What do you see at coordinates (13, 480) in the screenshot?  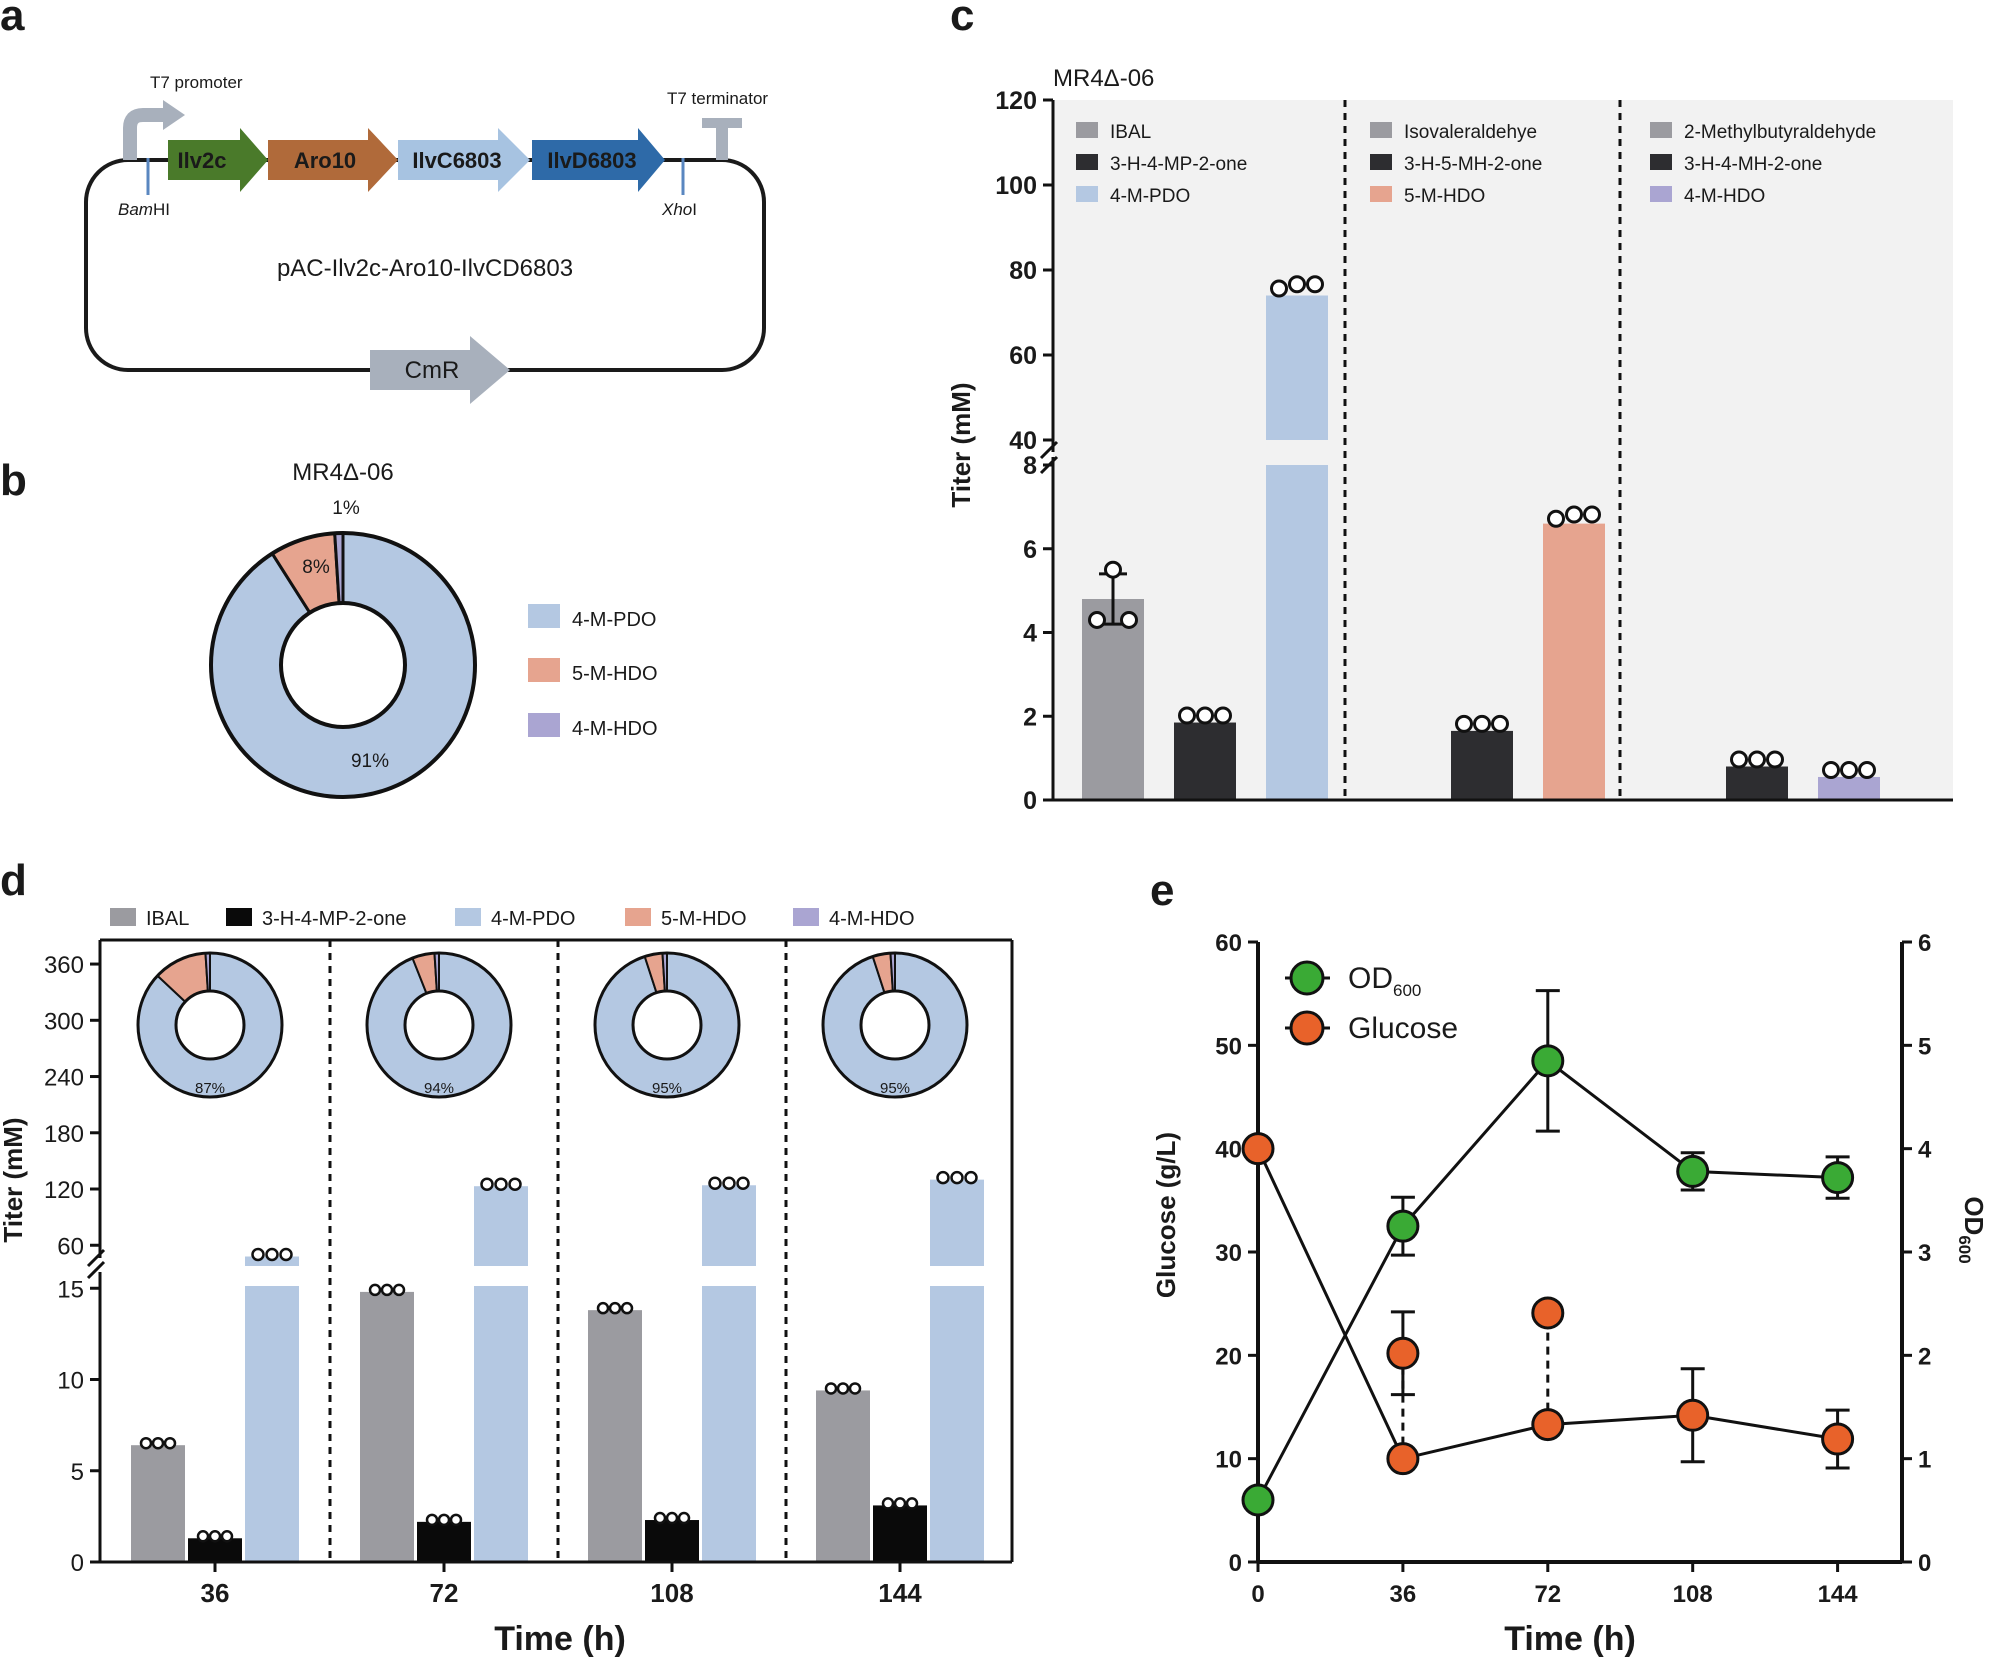 I see `panel-b-label: b` at bounding box center [13, 480].